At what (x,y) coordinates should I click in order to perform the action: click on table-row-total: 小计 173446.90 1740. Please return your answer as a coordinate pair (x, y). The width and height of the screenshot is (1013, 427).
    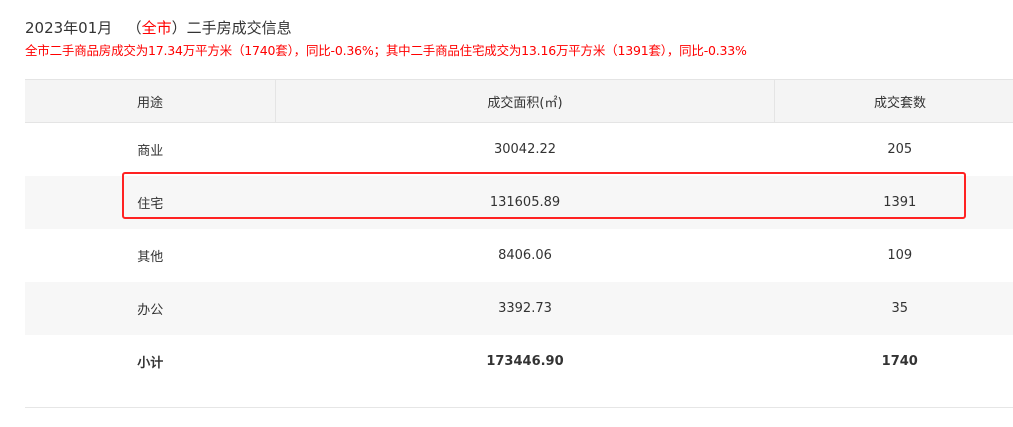
    Looking at the image, I should click on (519, 361).